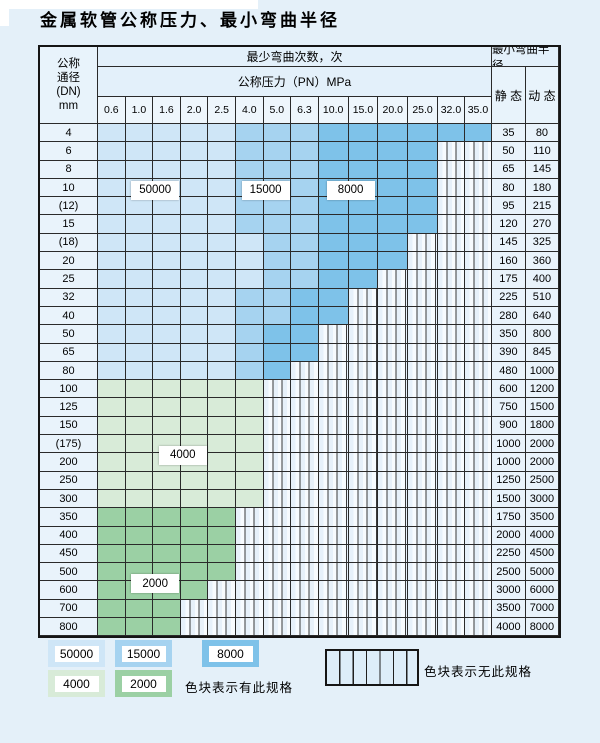 Image resolution: width=600 pixels, height=743 pixels. I want to click on pn-column-5.0: 5.0, so click(277, 110).